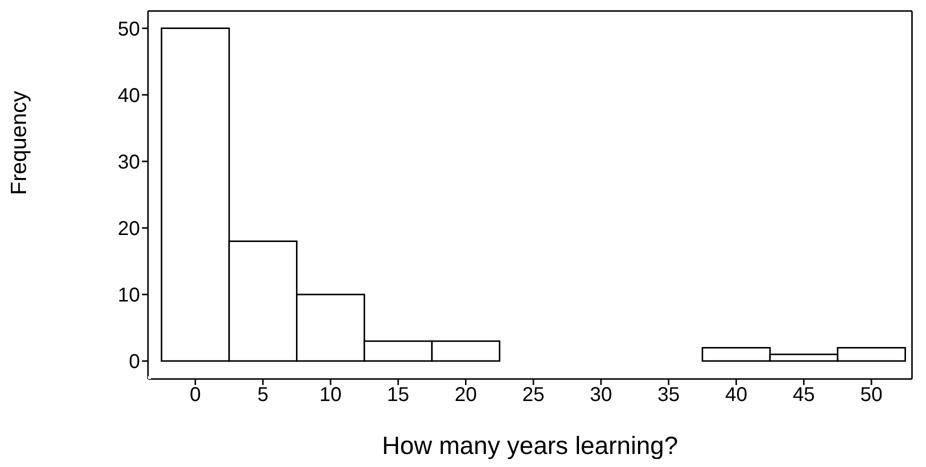 Image resolution: width=926 pixels, height=467 pixels. Describe the element at coordinates (533, 395) in the screenshot. I see `x-tick-label: 25` at that location.